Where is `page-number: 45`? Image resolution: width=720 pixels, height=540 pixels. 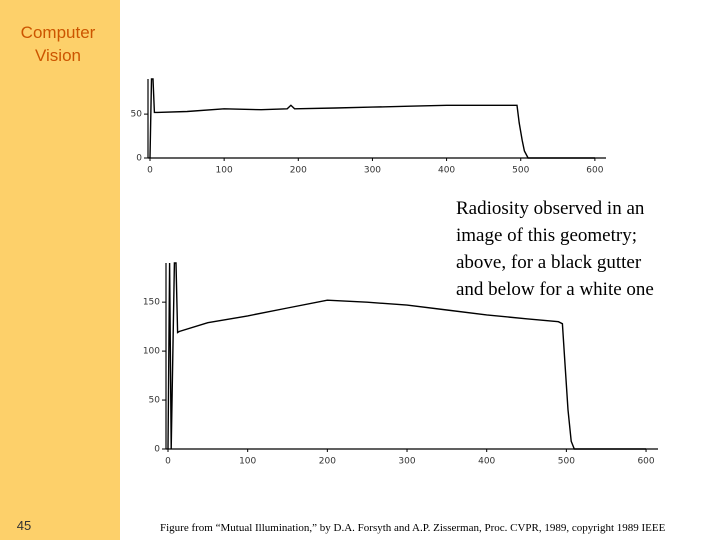 page-number: 45 is located at coordinates (24, 525).